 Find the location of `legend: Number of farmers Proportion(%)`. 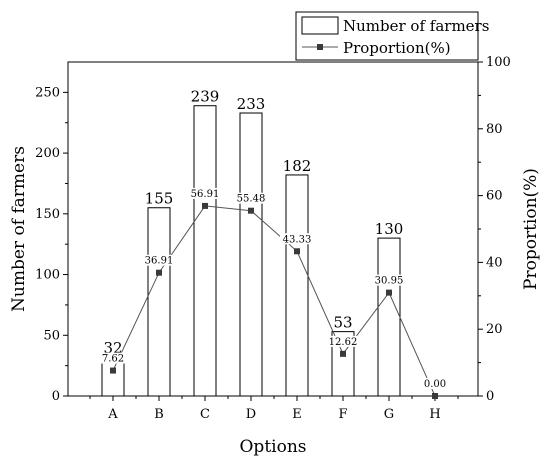

legend: Number of farmers Proportion(%) is located at coordinates (392, 36).